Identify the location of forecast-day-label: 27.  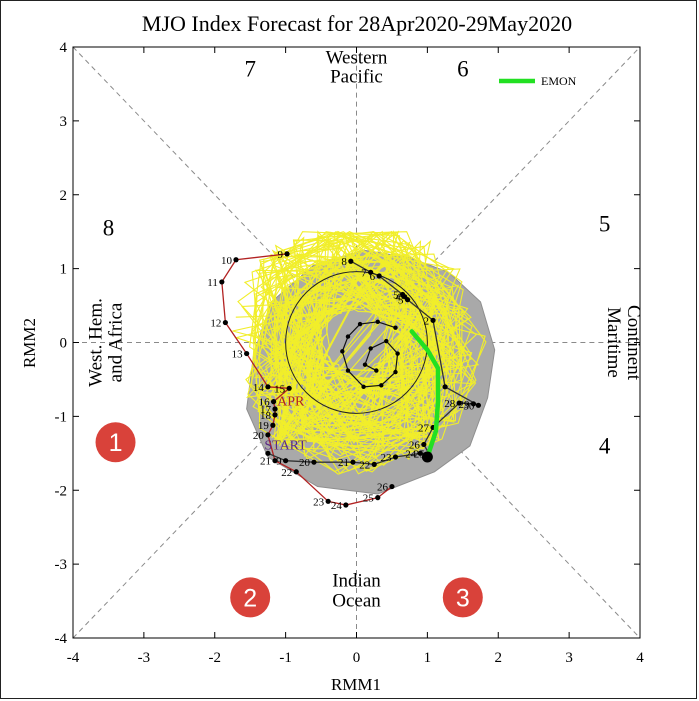
(424, 428).